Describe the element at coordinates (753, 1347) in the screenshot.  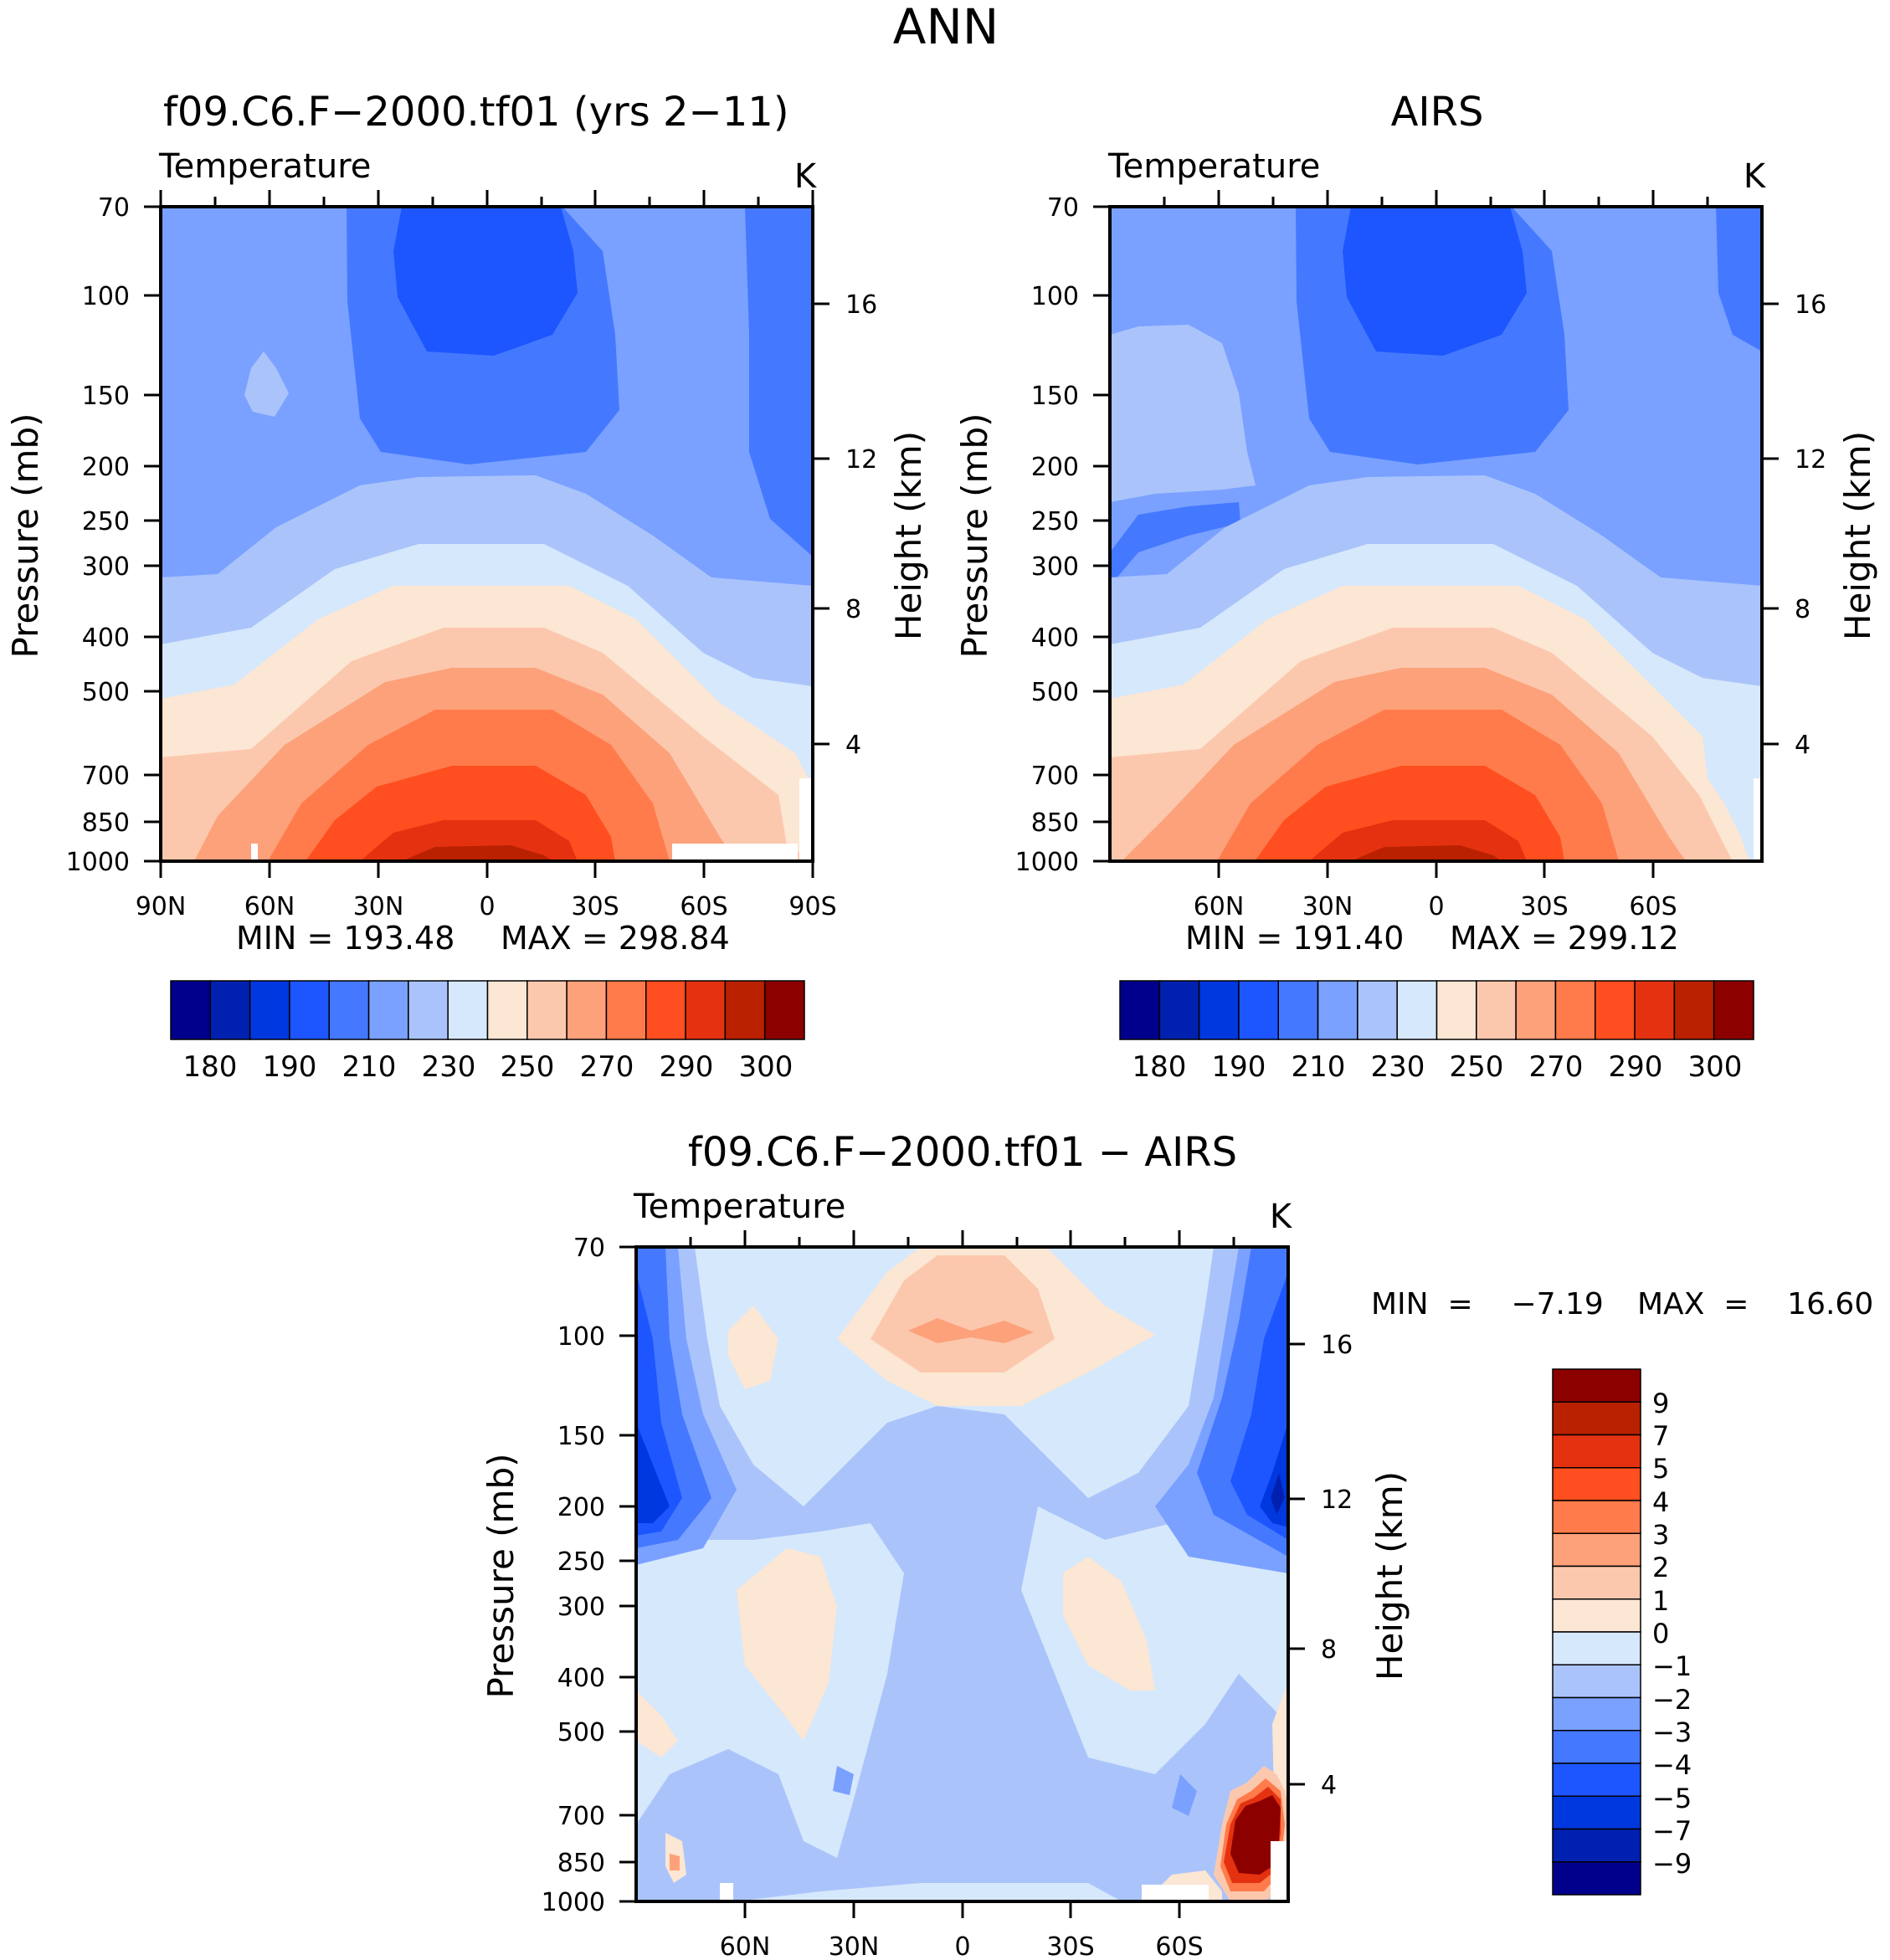
I see `contour-band-0-left-upper` at that location.